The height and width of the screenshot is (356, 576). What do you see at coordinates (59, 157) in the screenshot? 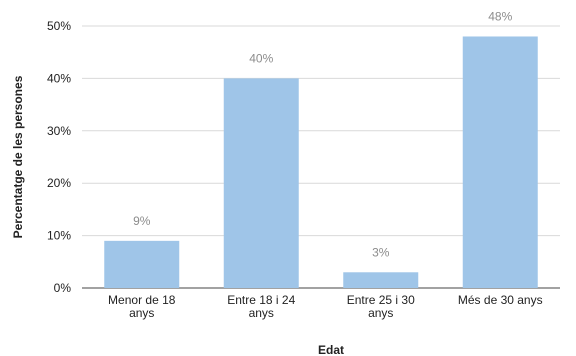
I see `y-axis-ticks: 0% 10% 20% 30% 40% 50%` at bounding box center [59, 157].